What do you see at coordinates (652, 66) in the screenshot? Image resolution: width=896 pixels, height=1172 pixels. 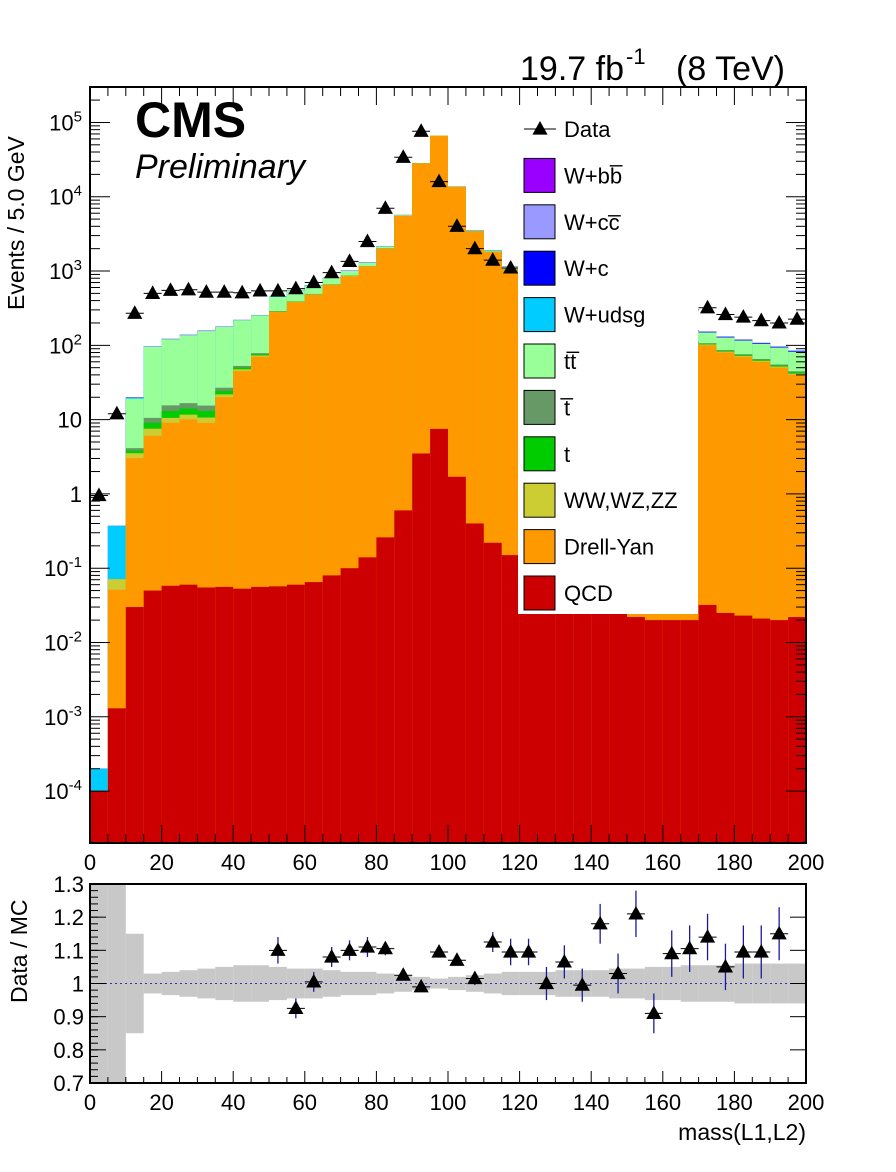 I see `luminosity-label: 19.7 fb -1 (8 TeV)` at bounding box center [652, 66].